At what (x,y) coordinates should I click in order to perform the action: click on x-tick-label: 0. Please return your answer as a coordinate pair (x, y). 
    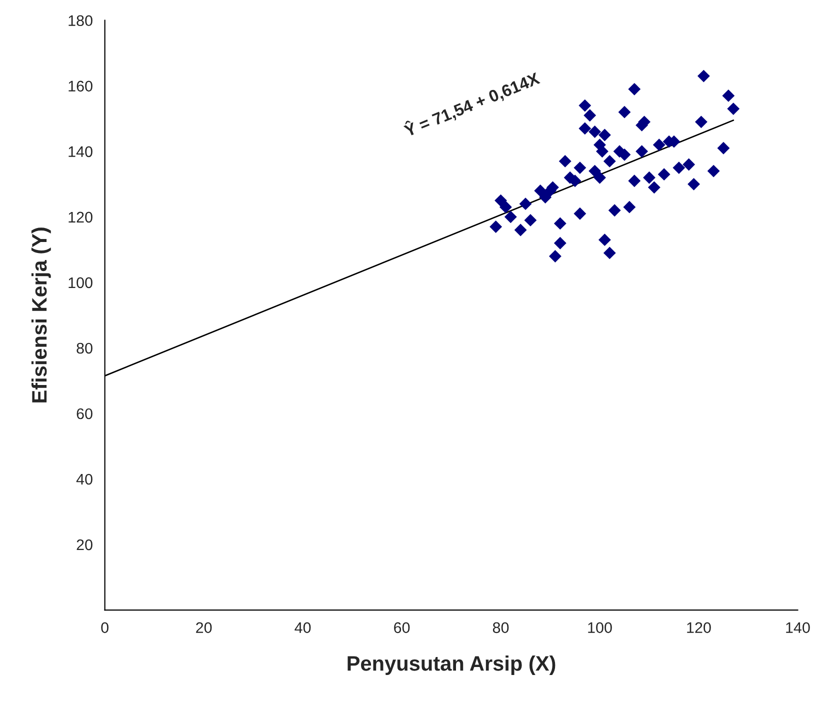
    Looking at the image, I should click on (104, 628).